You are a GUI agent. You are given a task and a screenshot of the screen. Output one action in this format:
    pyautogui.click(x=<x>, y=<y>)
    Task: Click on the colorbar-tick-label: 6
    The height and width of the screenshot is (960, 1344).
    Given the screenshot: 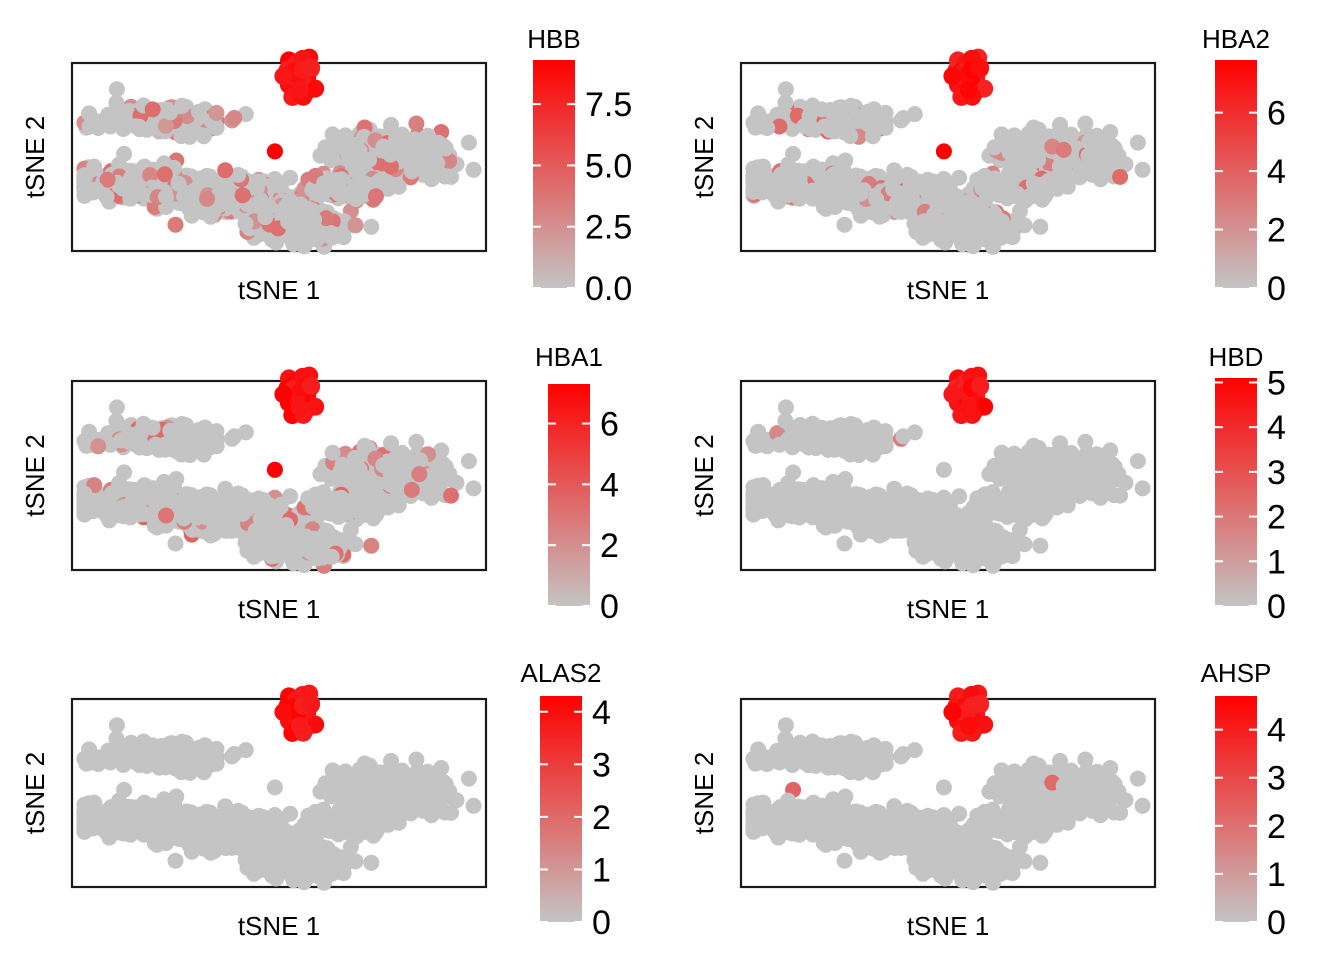 What is the action you would take?
    pyautogui.click(x=1276, y=114)
    